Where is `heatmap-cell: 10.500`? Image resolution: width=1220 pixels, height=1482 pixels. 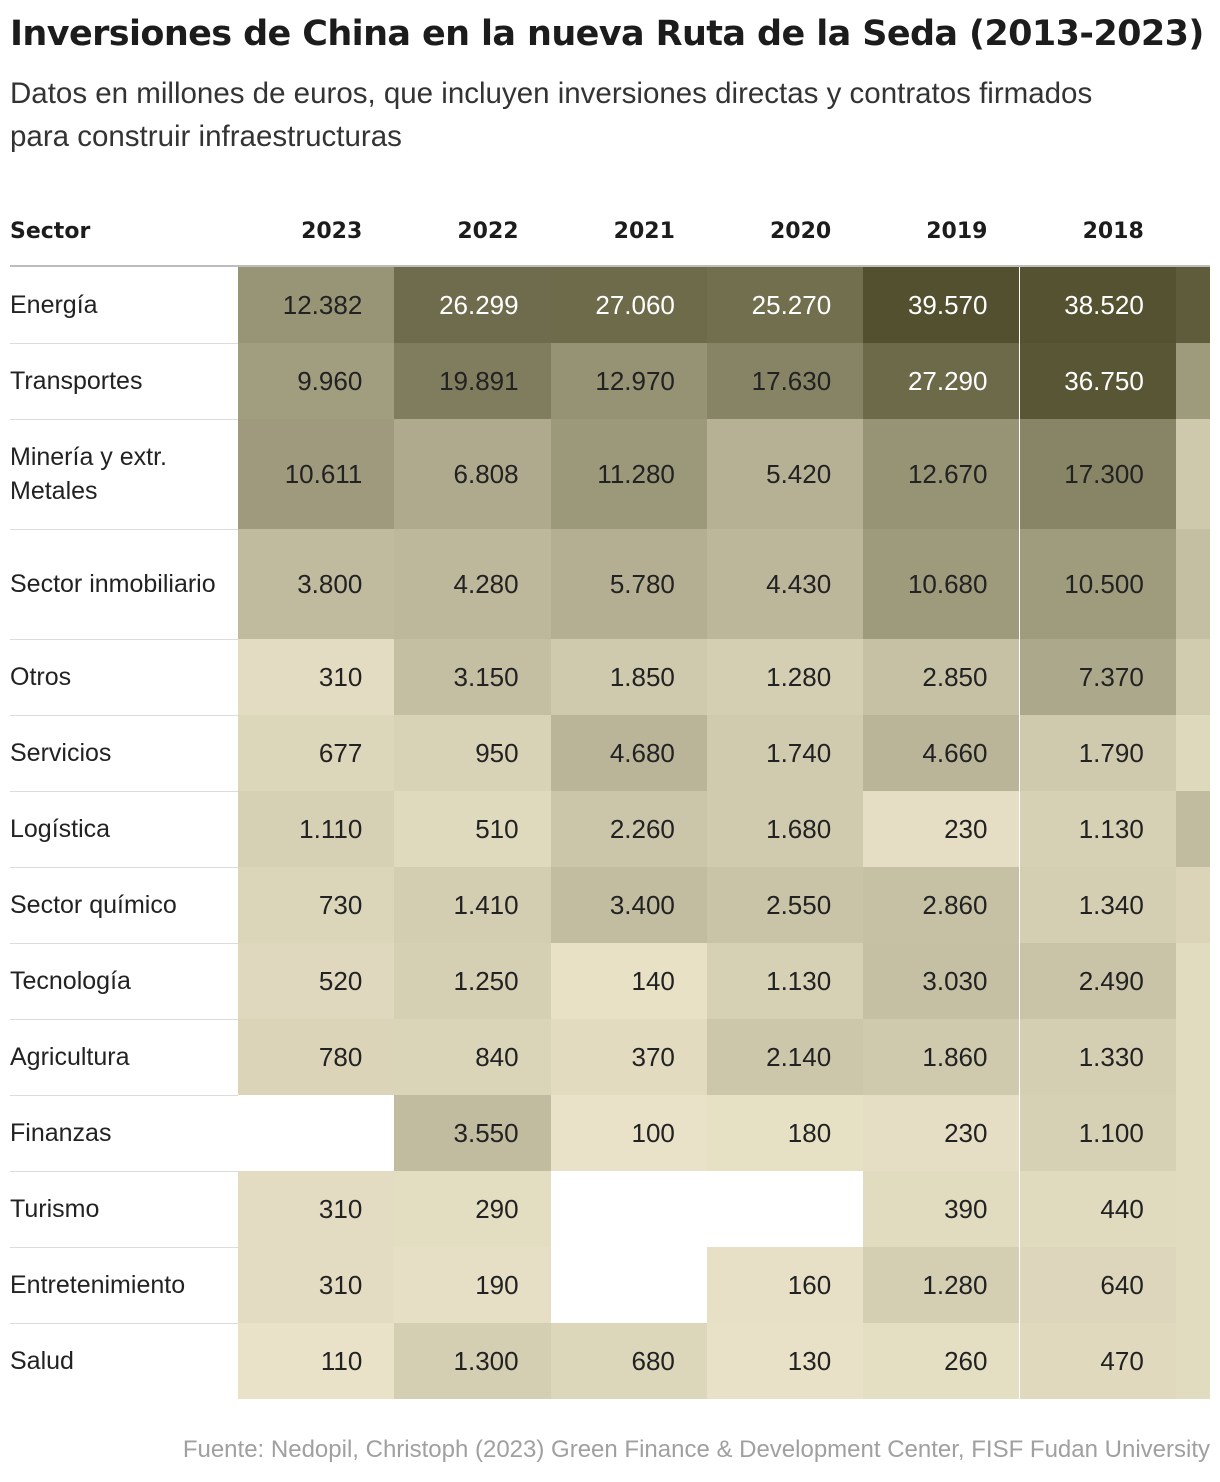 heatmap-cell: 10.500 is located at coordinates (1097, 584).